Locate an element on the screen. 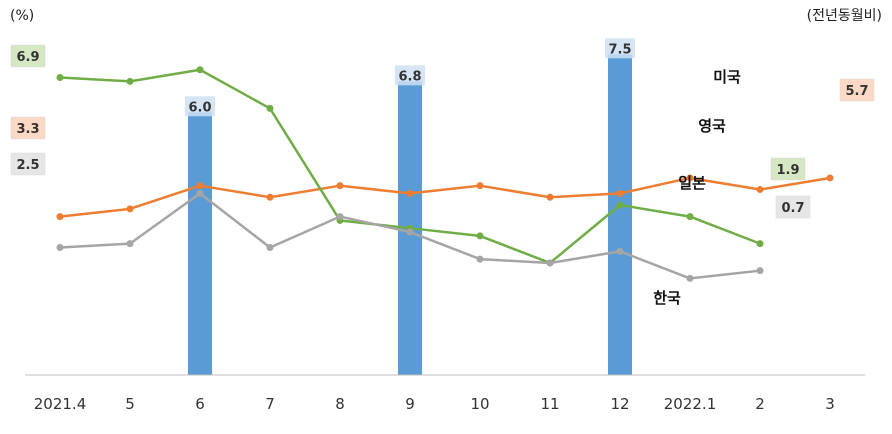 The height and width of the screenshot is (434, 892). series-name-label: 미국 is located at coordinates (727, 77).